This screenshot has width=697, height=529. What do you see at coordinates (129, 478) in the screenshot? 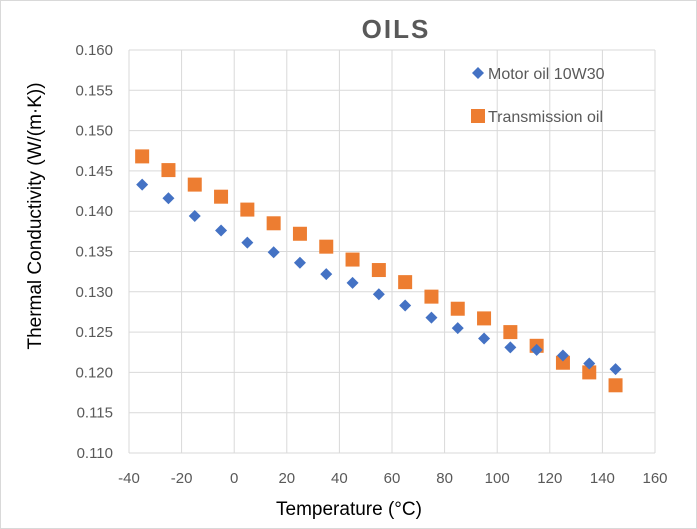
I see `x-tick-label: -40` at bounding box center [129, 478].